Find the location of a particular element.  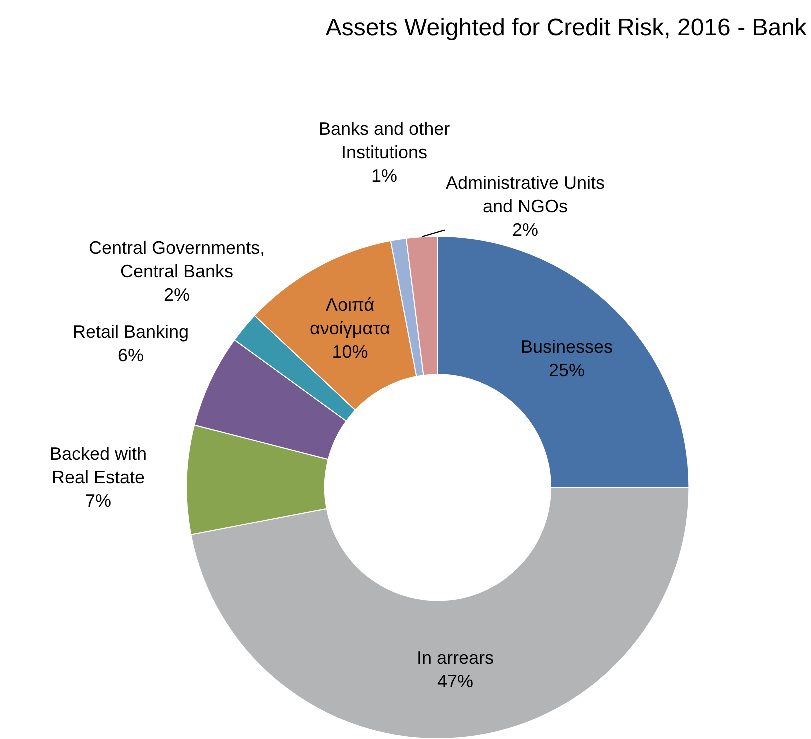

data-label: 47% is located at coordinates (456, 681).